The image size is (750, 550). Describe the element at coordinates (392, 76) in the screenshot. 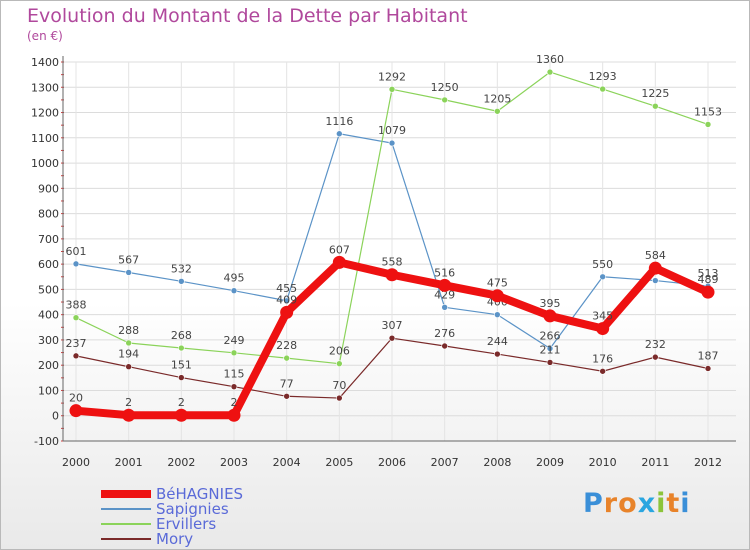

I see `data-label: 1292` at that location.